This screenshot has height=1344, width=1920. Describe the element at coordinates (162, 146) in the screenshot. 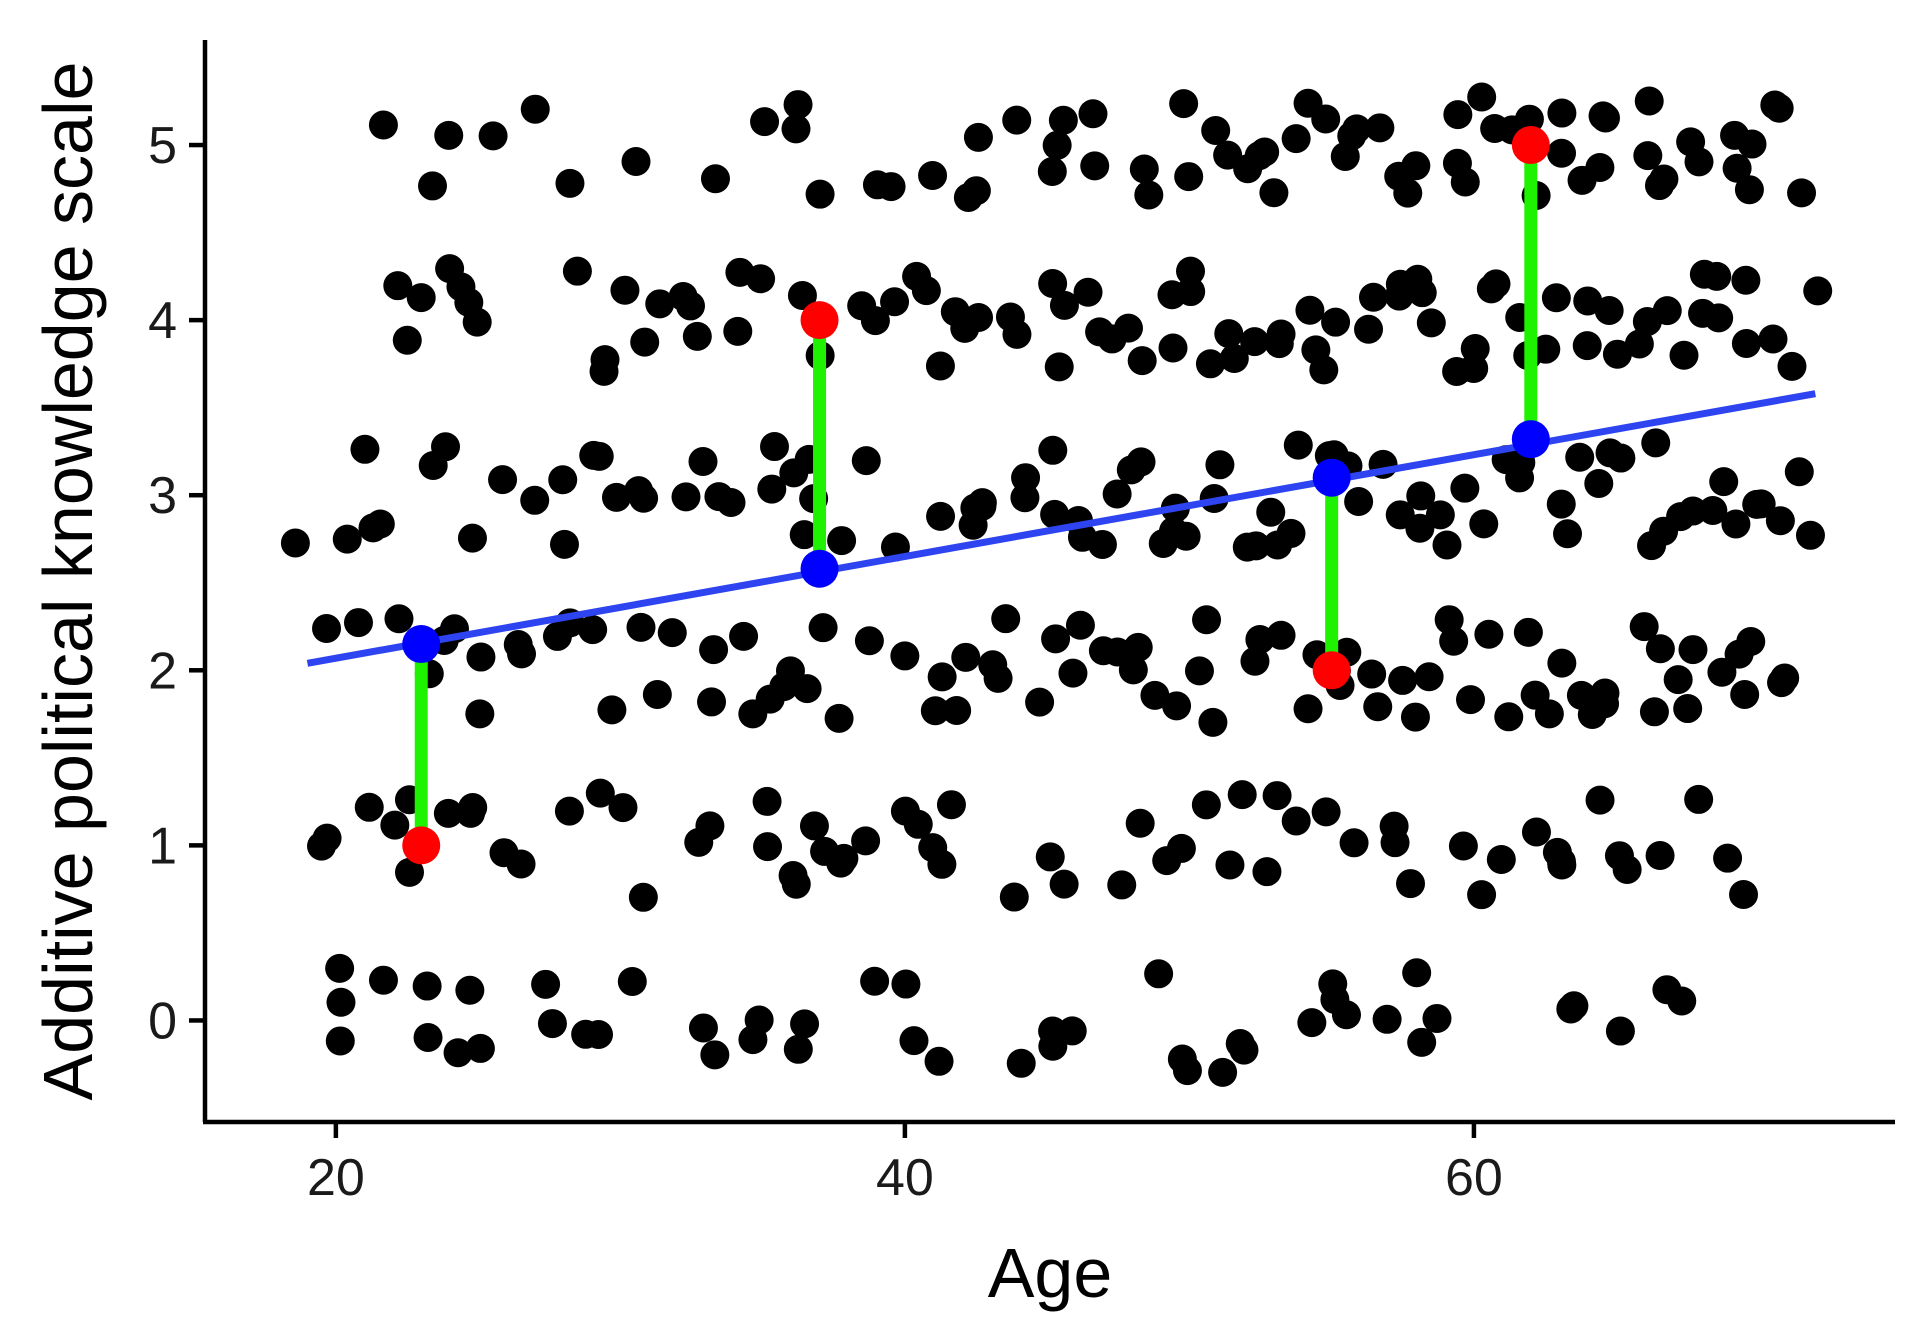

I see `y-tick-label: 5` at that location.